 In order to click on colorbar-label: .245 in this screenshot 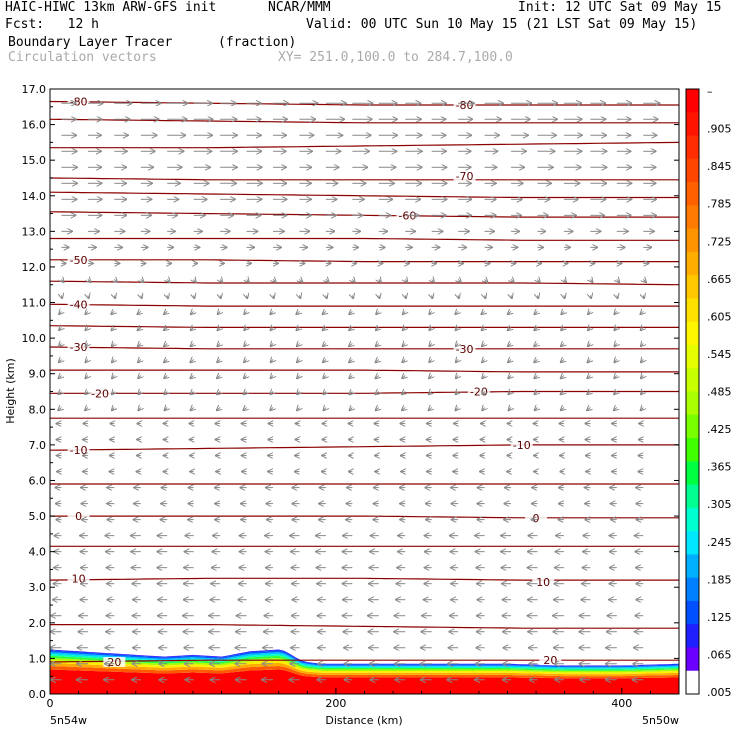, I will do `click(719, 542)`.